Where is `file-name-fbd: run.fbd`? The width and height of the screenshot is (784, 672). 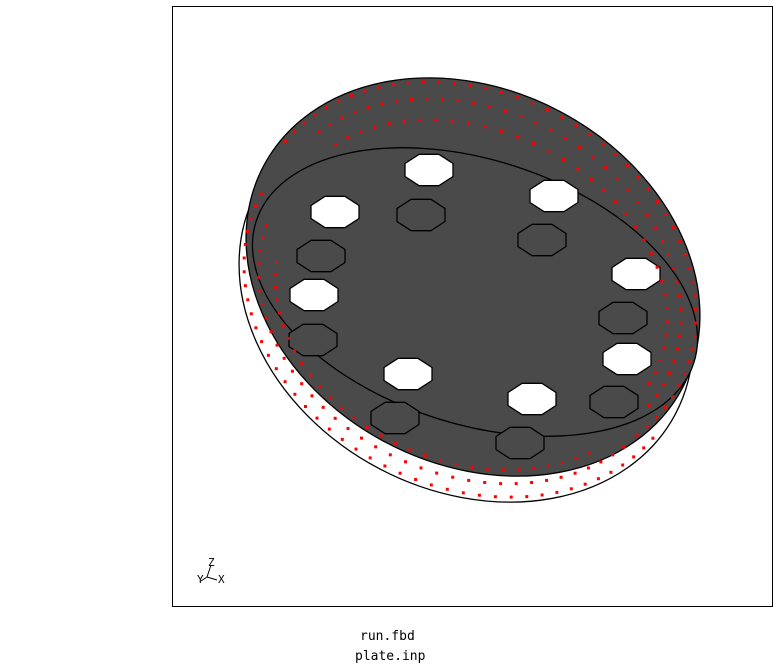
file-name-fbd: run.fbd is located at coordinates (387, 636).